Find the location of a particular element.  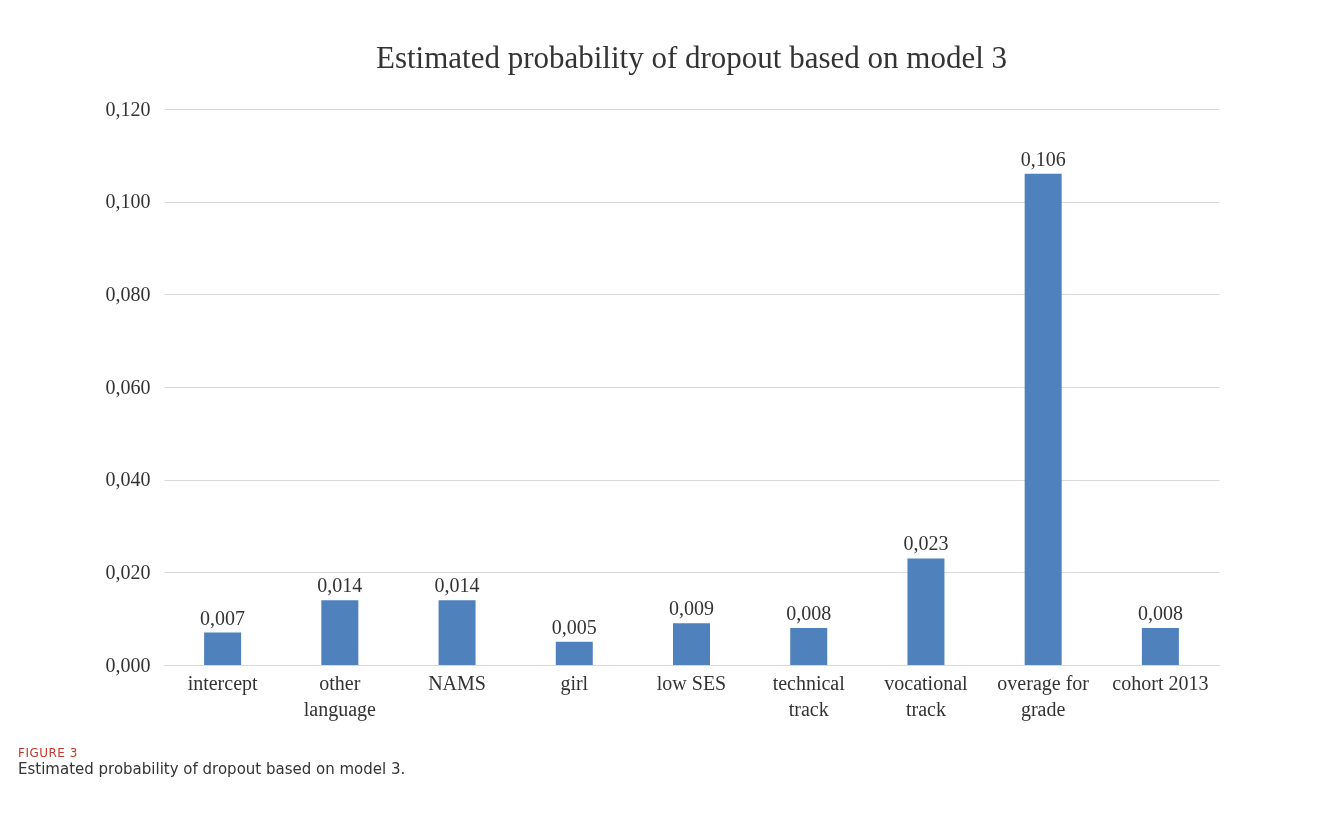

y-tick-label: 0,100 is located at coordinates (128, 201).